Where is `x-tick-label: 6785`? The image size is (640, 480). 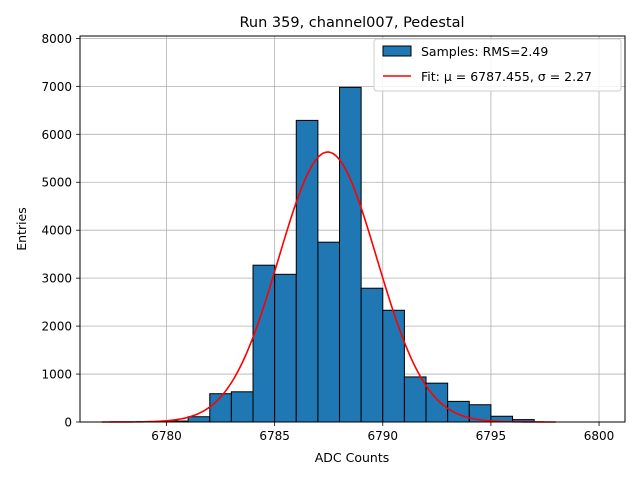
x-tick-label: 6785 is located at coordinates (274, 436).